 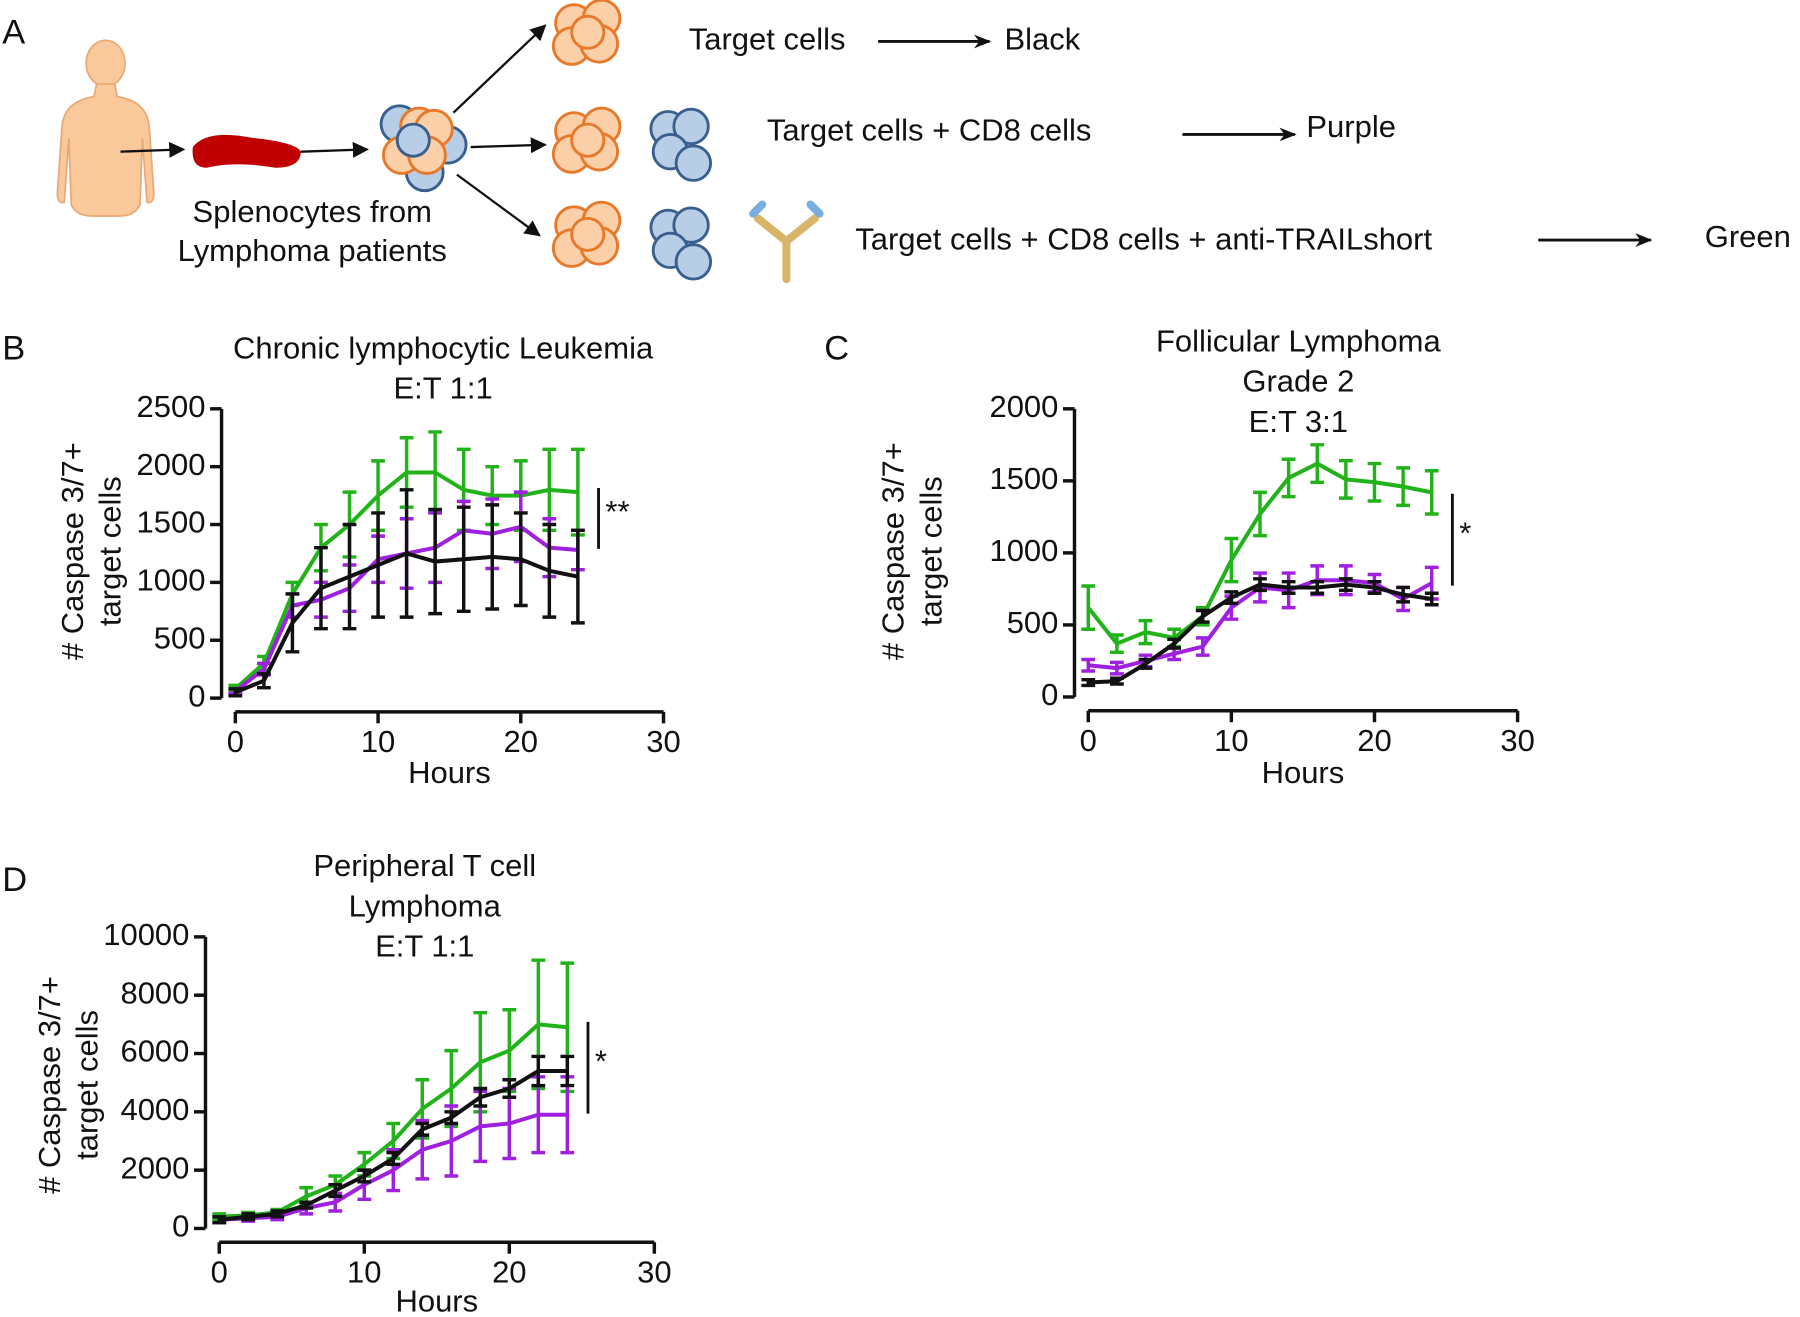 I want to click on x-tick-label: 30, so click(x=663, y=741).